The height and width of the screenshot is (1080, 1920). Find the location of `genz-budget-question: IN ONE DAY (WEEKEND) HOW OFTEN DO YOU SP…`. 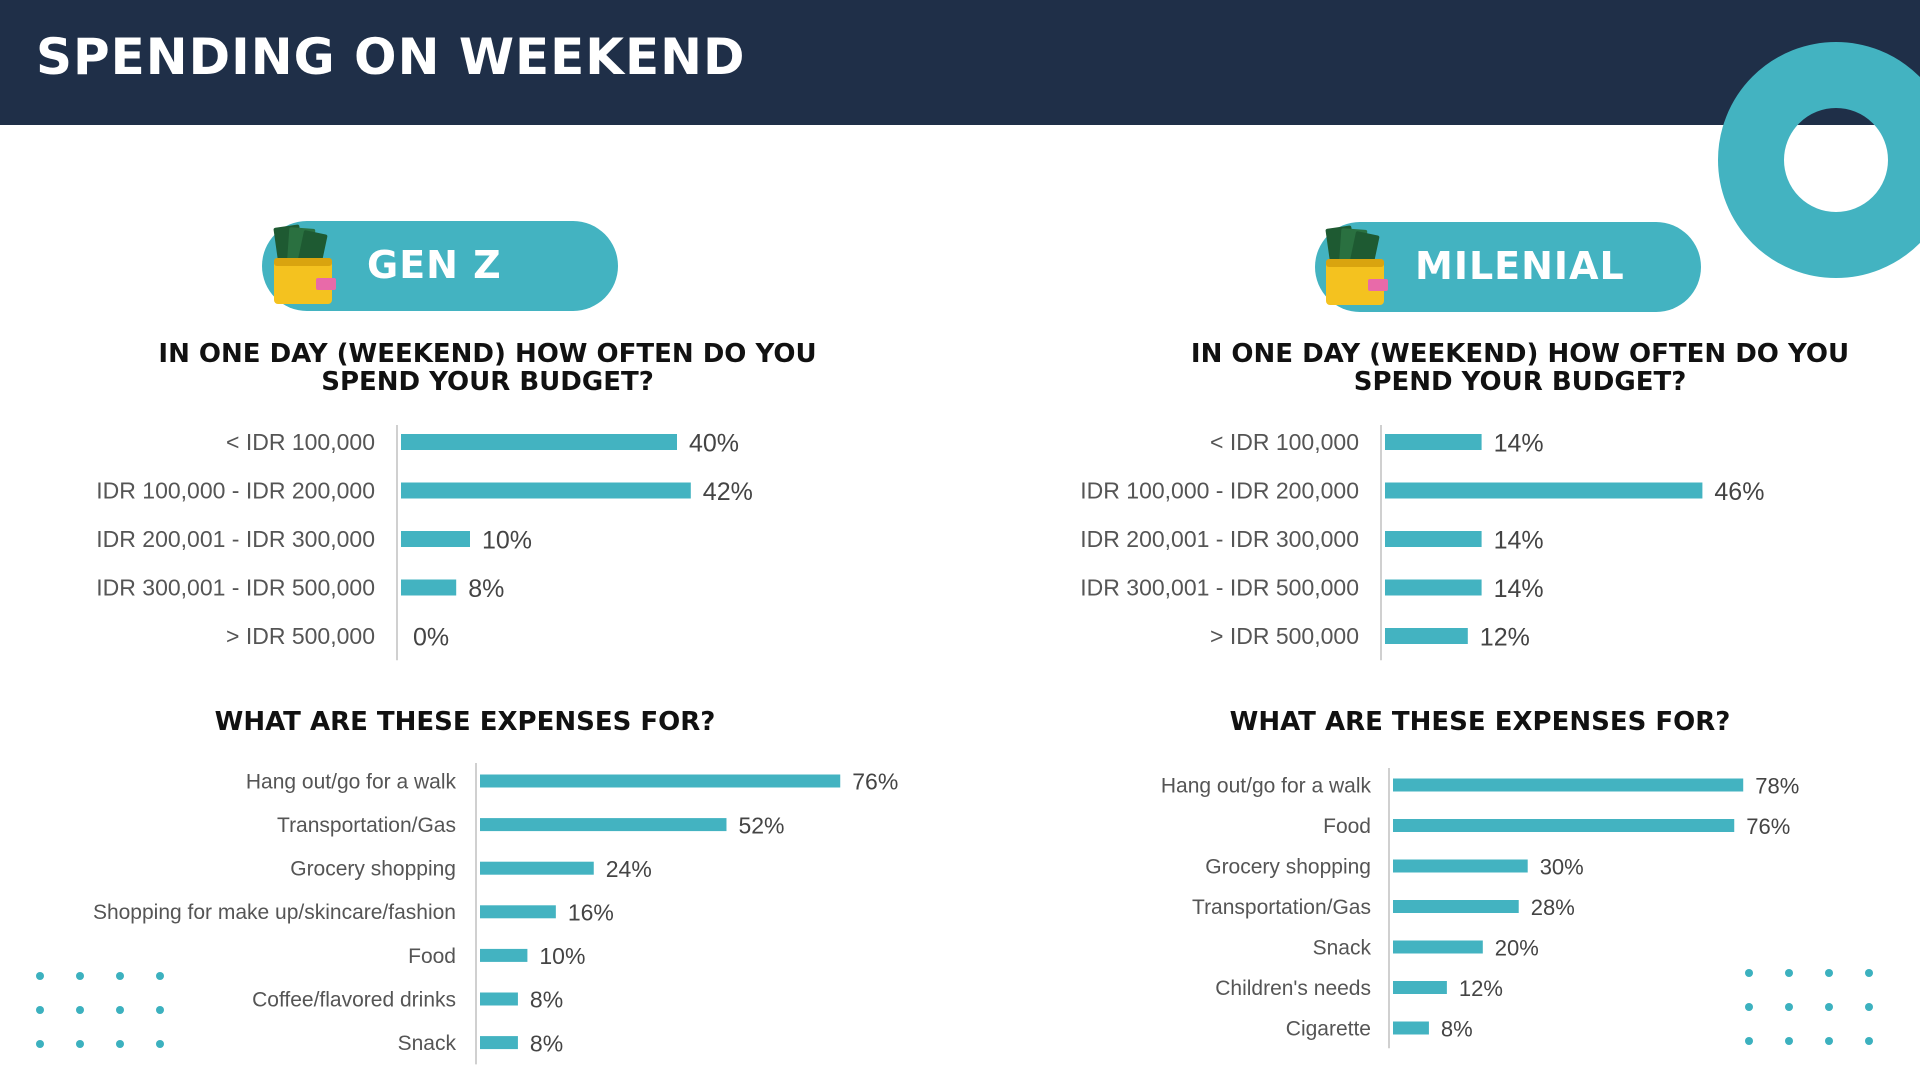

genz-budget-question: IN ONE DAY (WEEKEND) HOW OFTEN DO YOU SP… is located at coordinates (487, 368).